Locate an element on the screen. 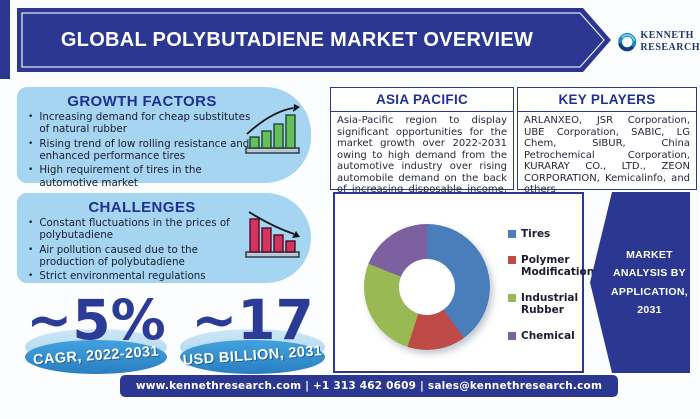 The width and height of the screenshot is (700, 419). legend-label: Polymer Modification is located at coordinates (558, 266).